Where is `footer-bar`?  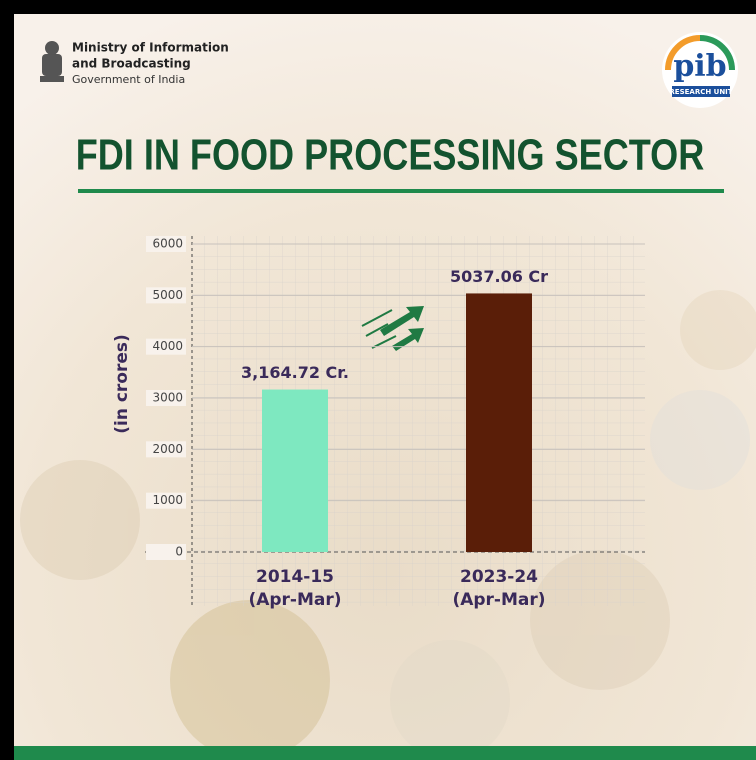 footer-bar is located at coordinates (385, 753).